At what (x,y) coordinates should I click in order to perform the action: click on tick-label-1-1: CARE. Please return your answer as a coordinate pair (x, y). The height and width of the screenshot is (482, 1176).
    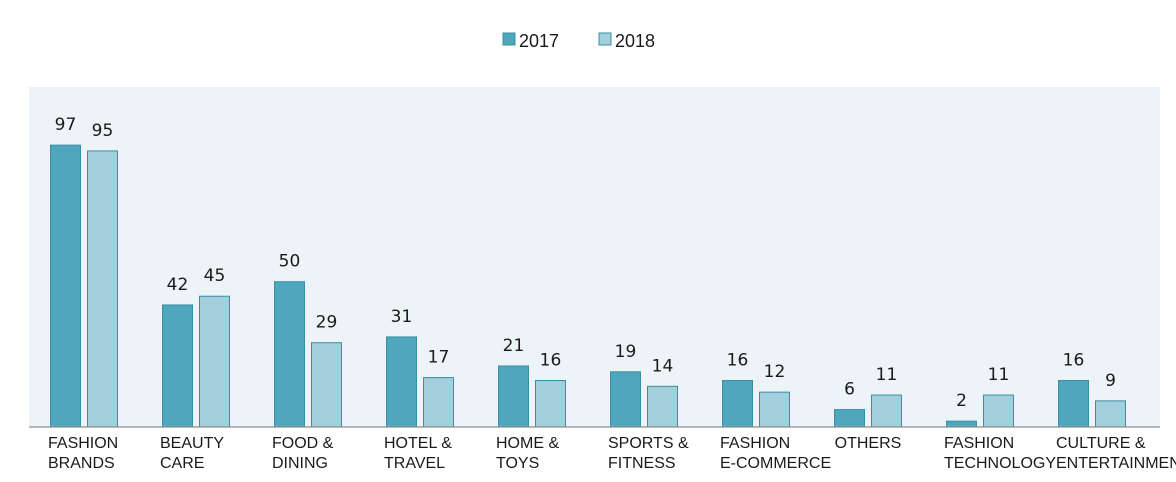
    Looking at the image, I should click on (182, 463).